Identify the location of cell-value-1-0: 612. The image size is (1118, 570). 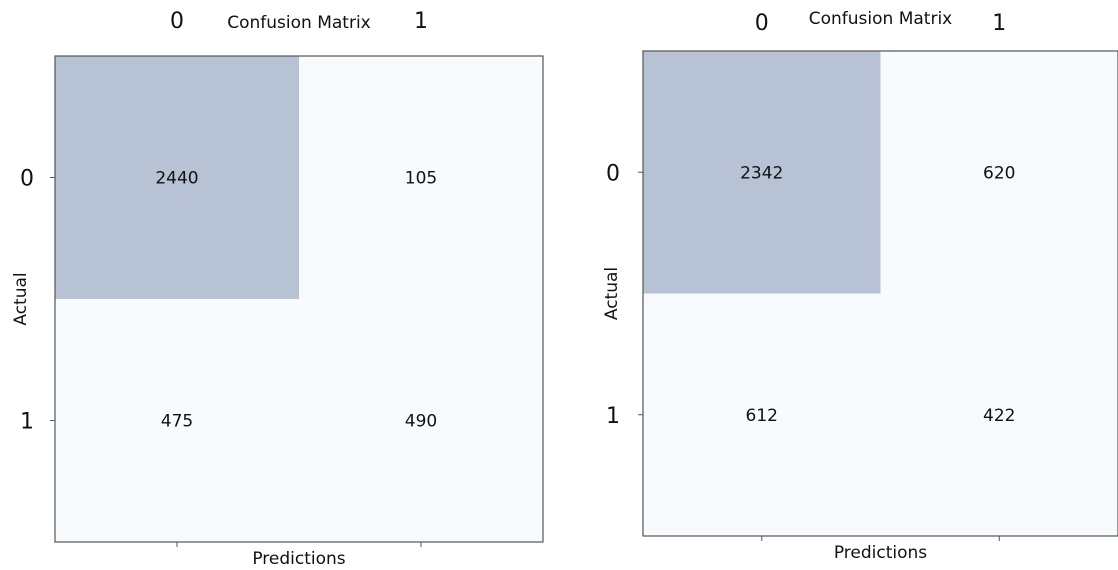
(762, 416).